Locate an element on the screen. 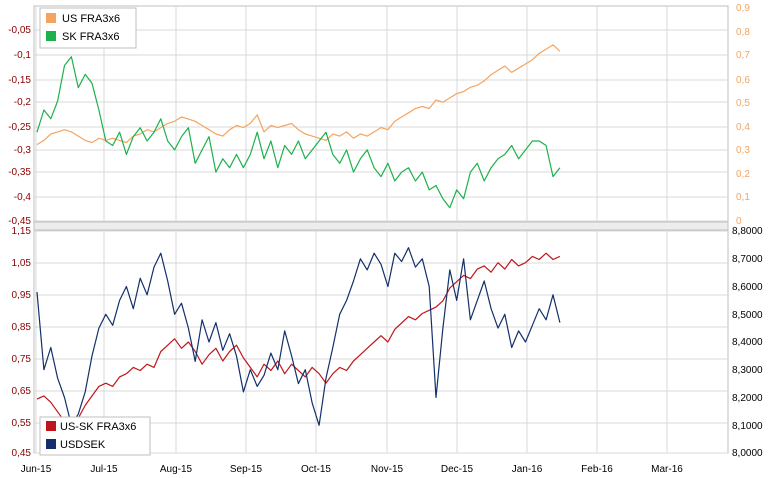  bottom-left-tick-label: 1,15 is located at coordinates (22, 231).